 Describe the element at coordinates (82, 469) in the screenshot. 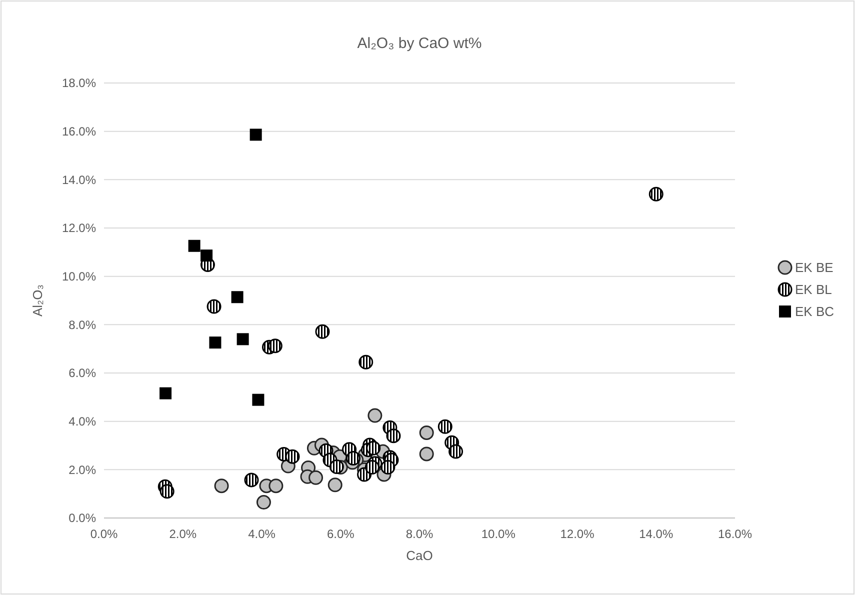

I see `y-tick-label: 2.0%` at that location.